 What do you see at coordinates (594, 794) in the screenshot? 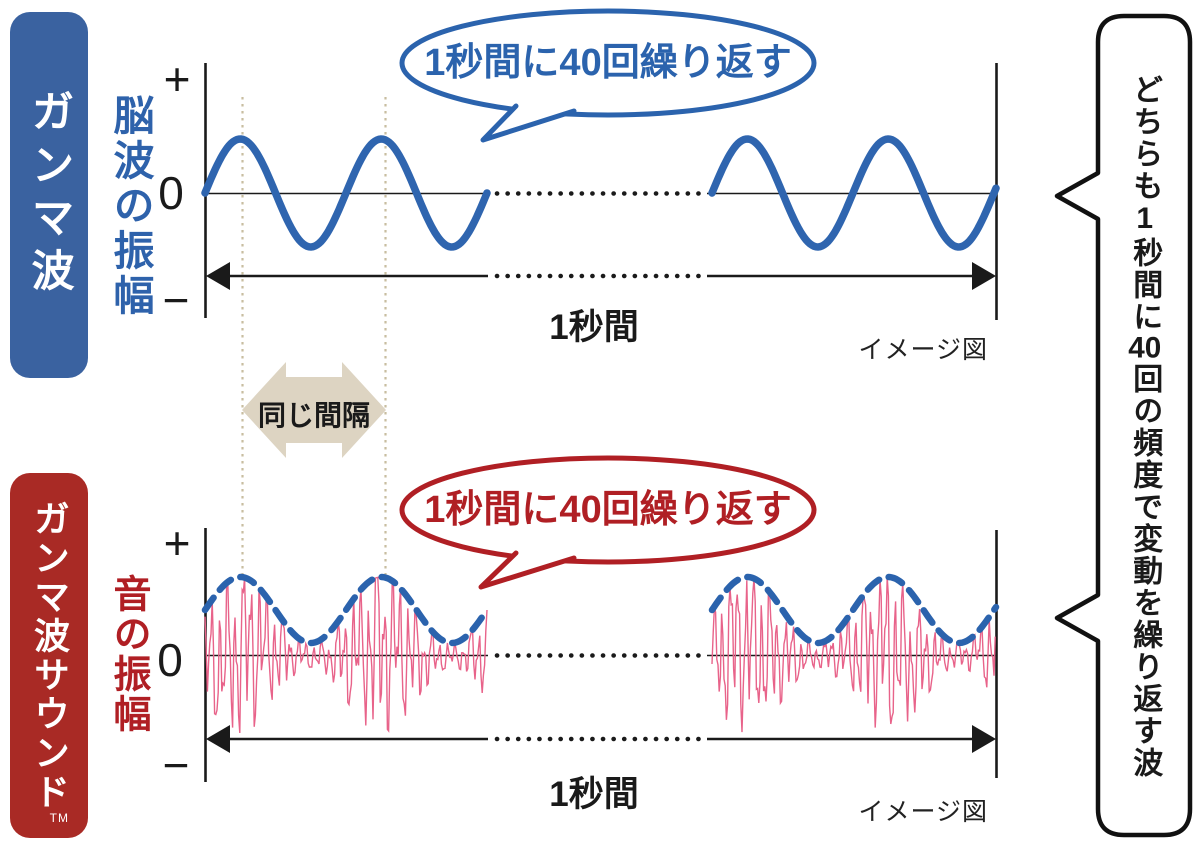
I see `bottom-duration-label: 1秒間` at bounding box center [594, 794].